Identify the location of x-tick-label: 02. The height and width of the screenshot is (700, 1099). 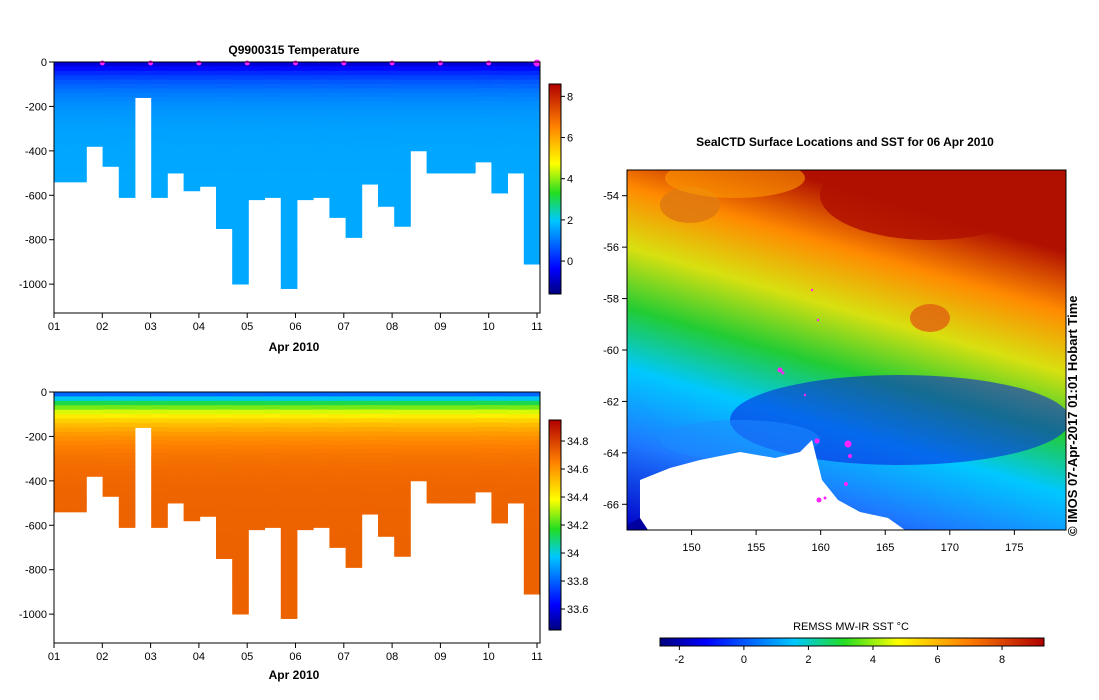
(102, 327).